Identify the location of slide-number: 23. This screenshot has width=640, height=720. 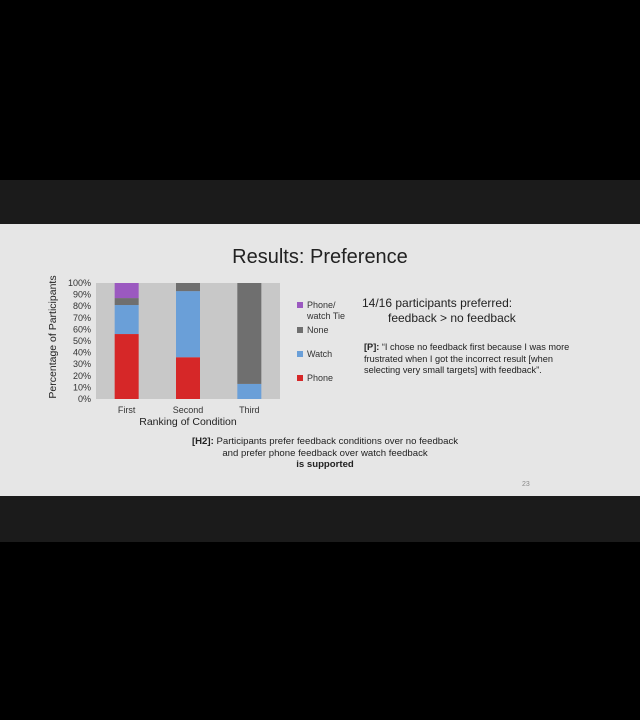
(526, 484).